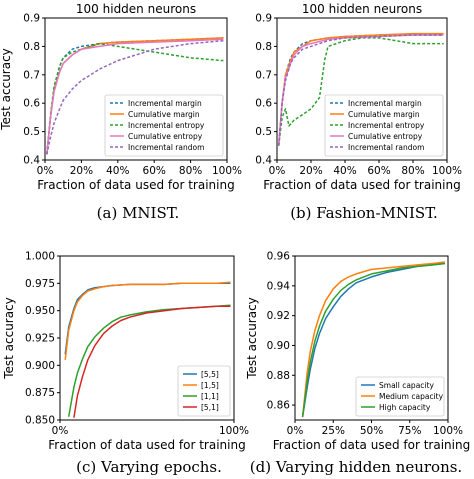  Describe the element at coordinates (40, 393) in the screenshot. I see `y-tick-label: 0.875` at that location.